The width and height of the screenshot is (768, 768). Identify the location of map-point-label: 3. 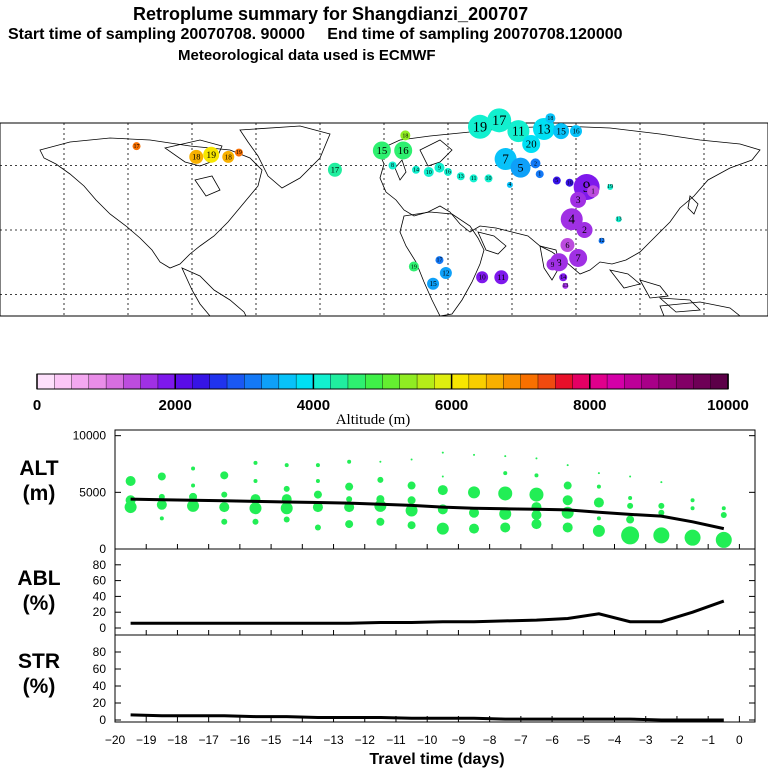
(578, 200).